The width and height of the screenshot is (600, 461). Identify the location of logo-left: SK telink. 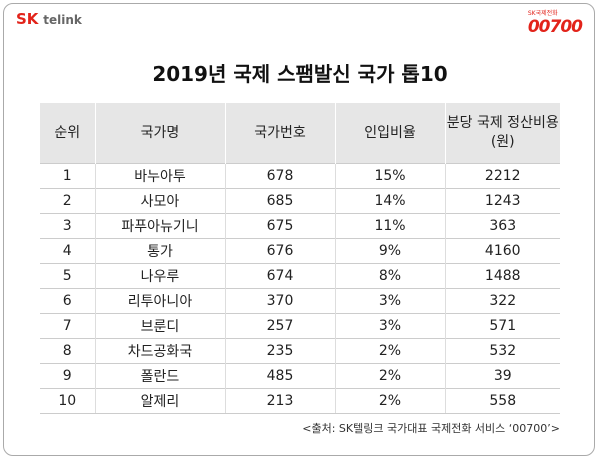
(49, 19).